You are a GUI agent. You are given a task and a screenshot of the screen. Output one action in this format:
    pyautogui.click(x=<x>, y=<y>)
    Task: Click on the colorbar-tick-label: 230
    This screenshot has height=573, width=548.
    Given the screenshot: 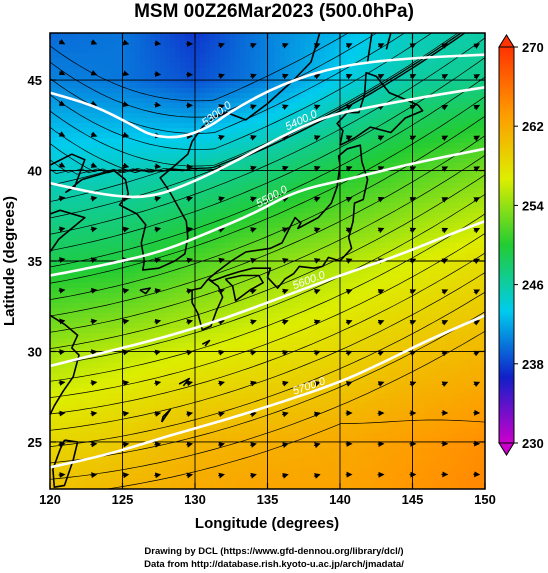 What is the action you would take?
    pyautogui.click(x=533, y=443)
    